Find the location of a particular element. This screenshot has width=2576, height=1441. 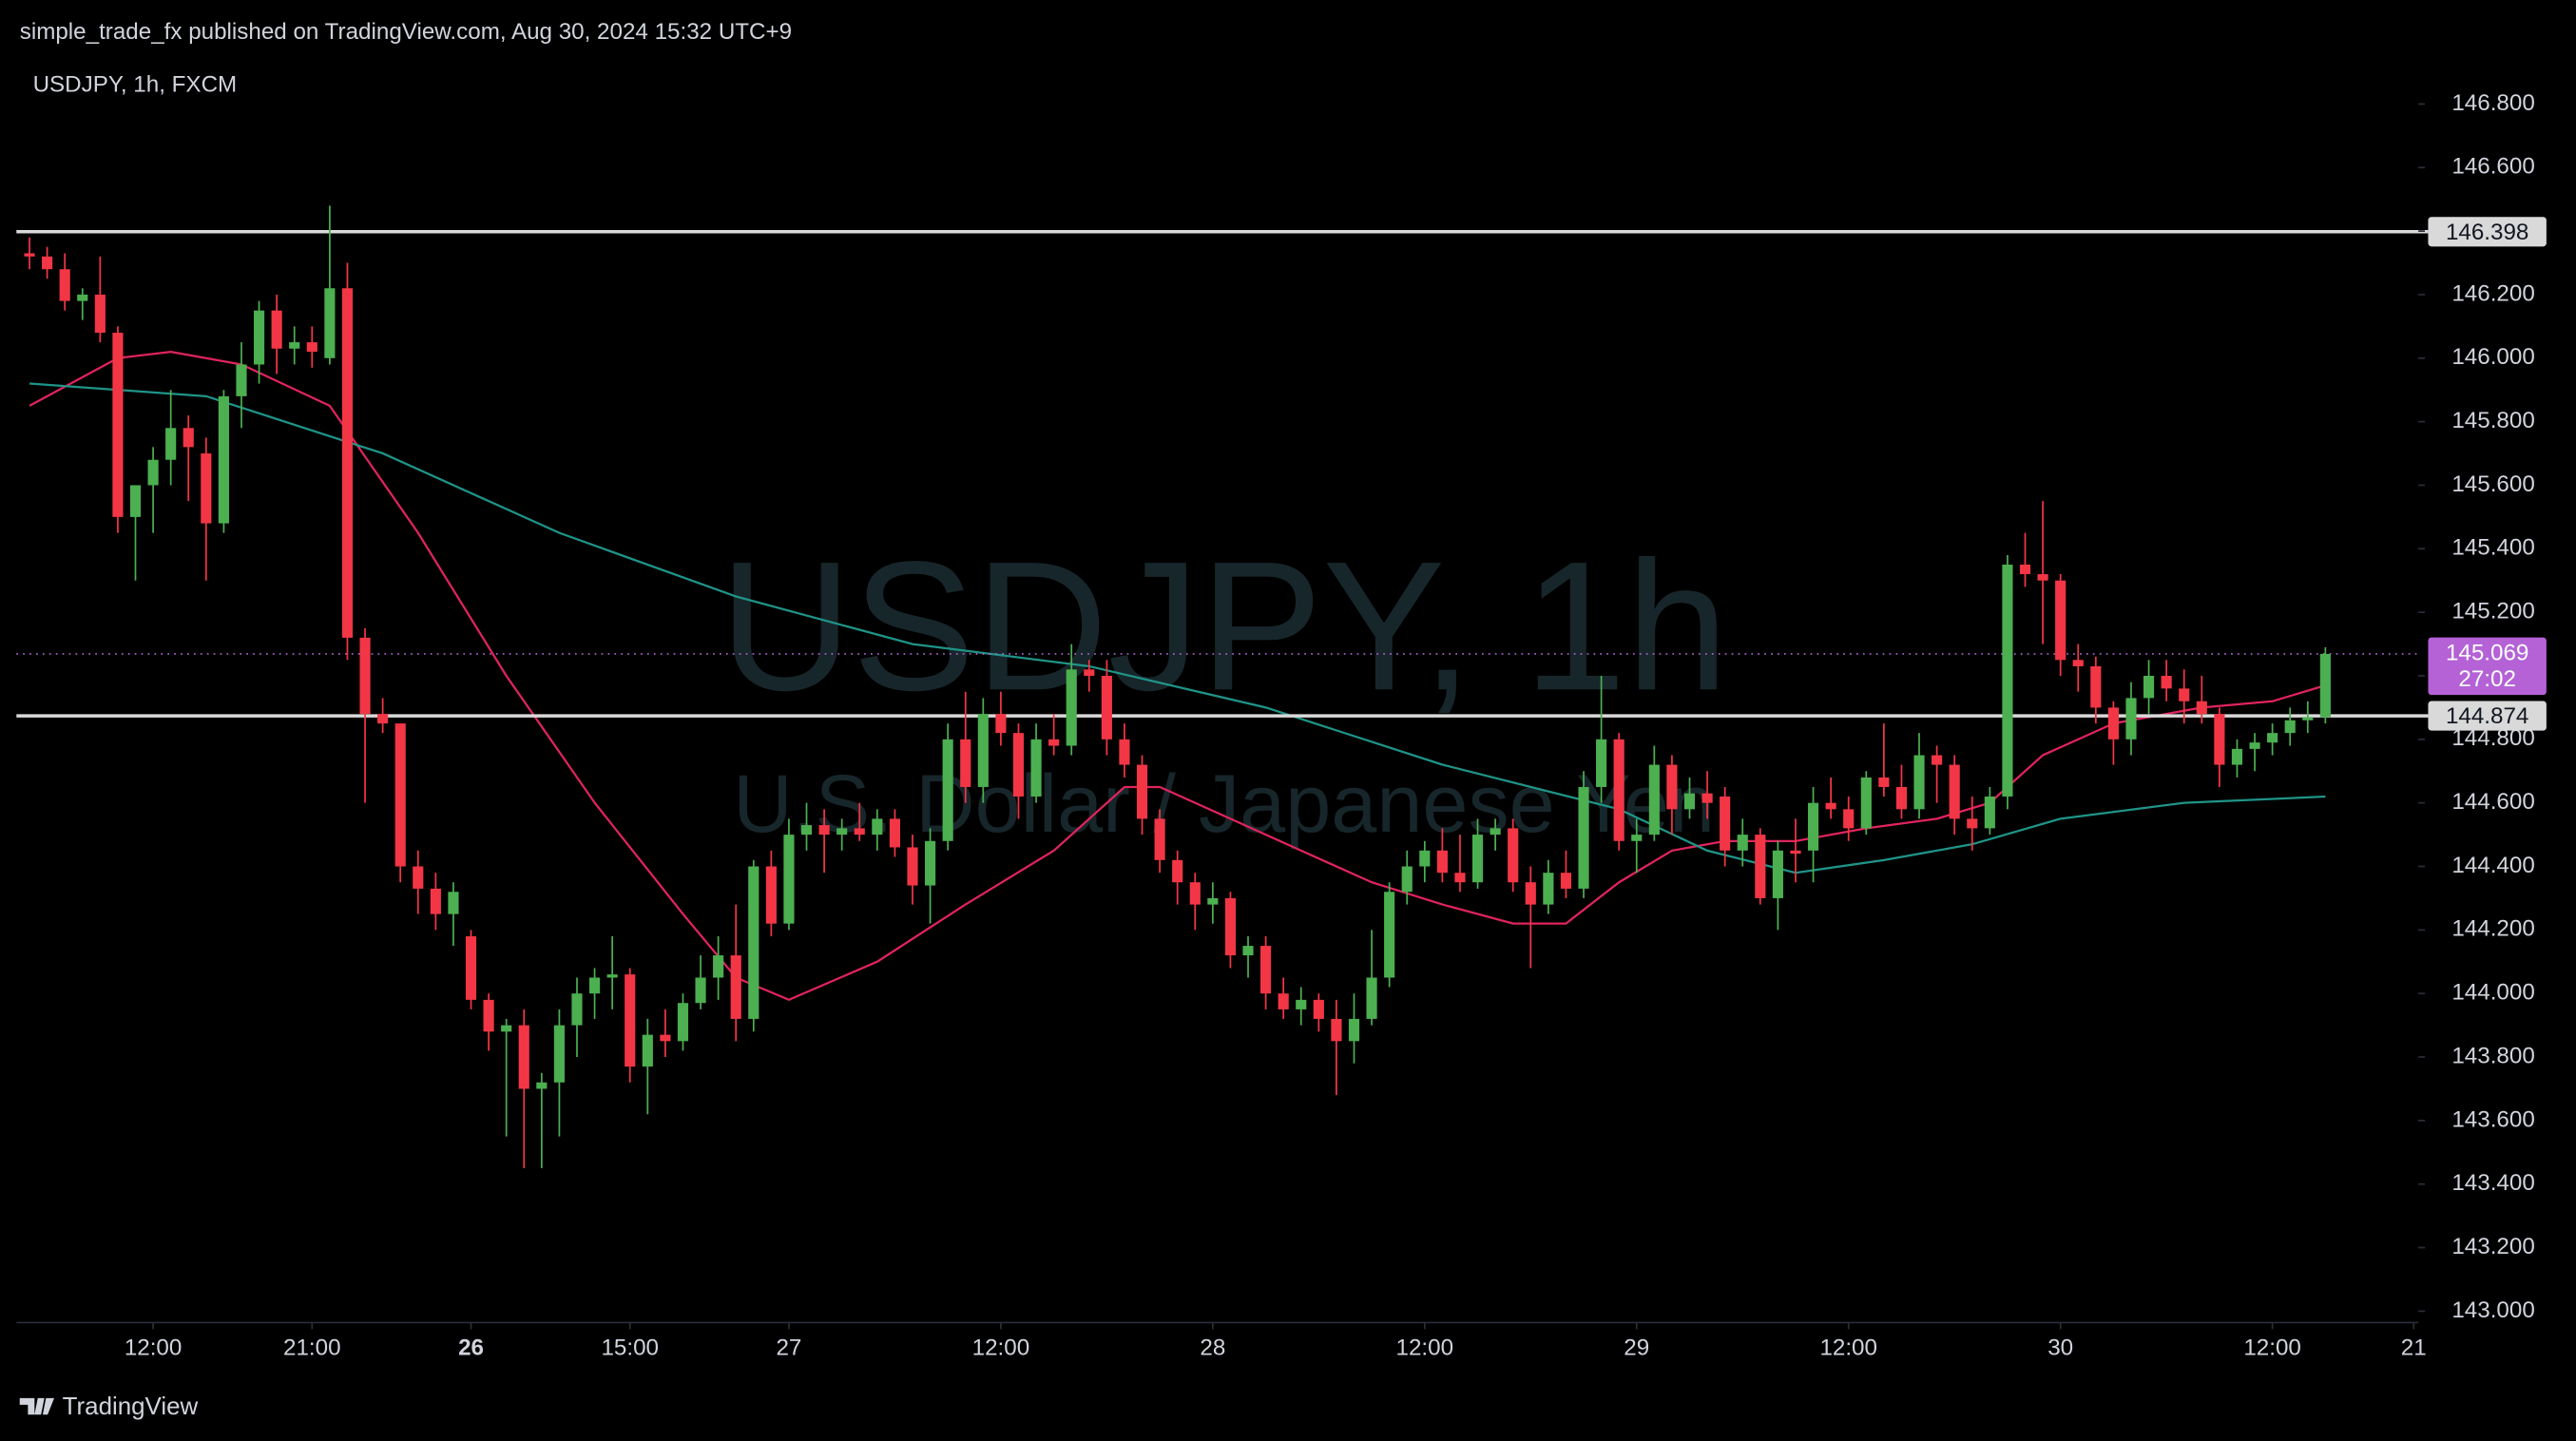

price-label: 144.874 is located at coordinates (2487, 716).